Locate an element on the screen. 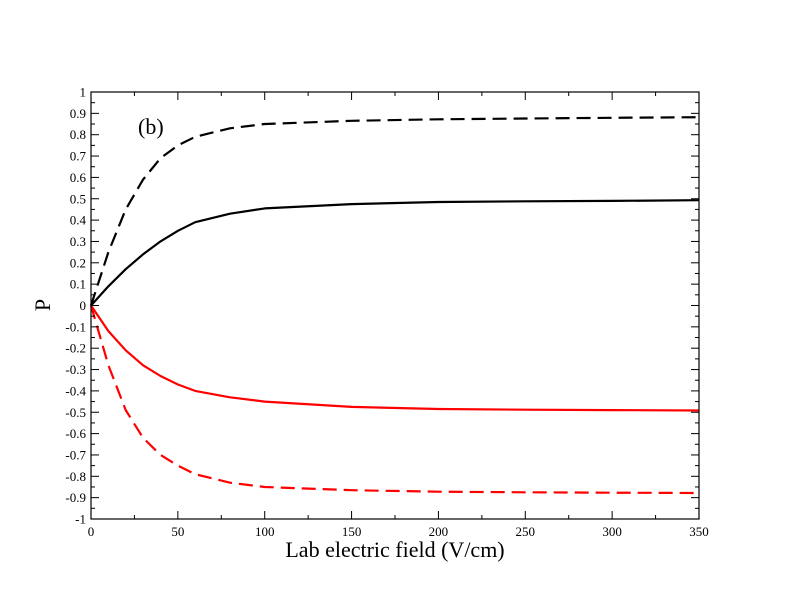  y-tick-label: 0.7 is located at coordinates (78, 156).